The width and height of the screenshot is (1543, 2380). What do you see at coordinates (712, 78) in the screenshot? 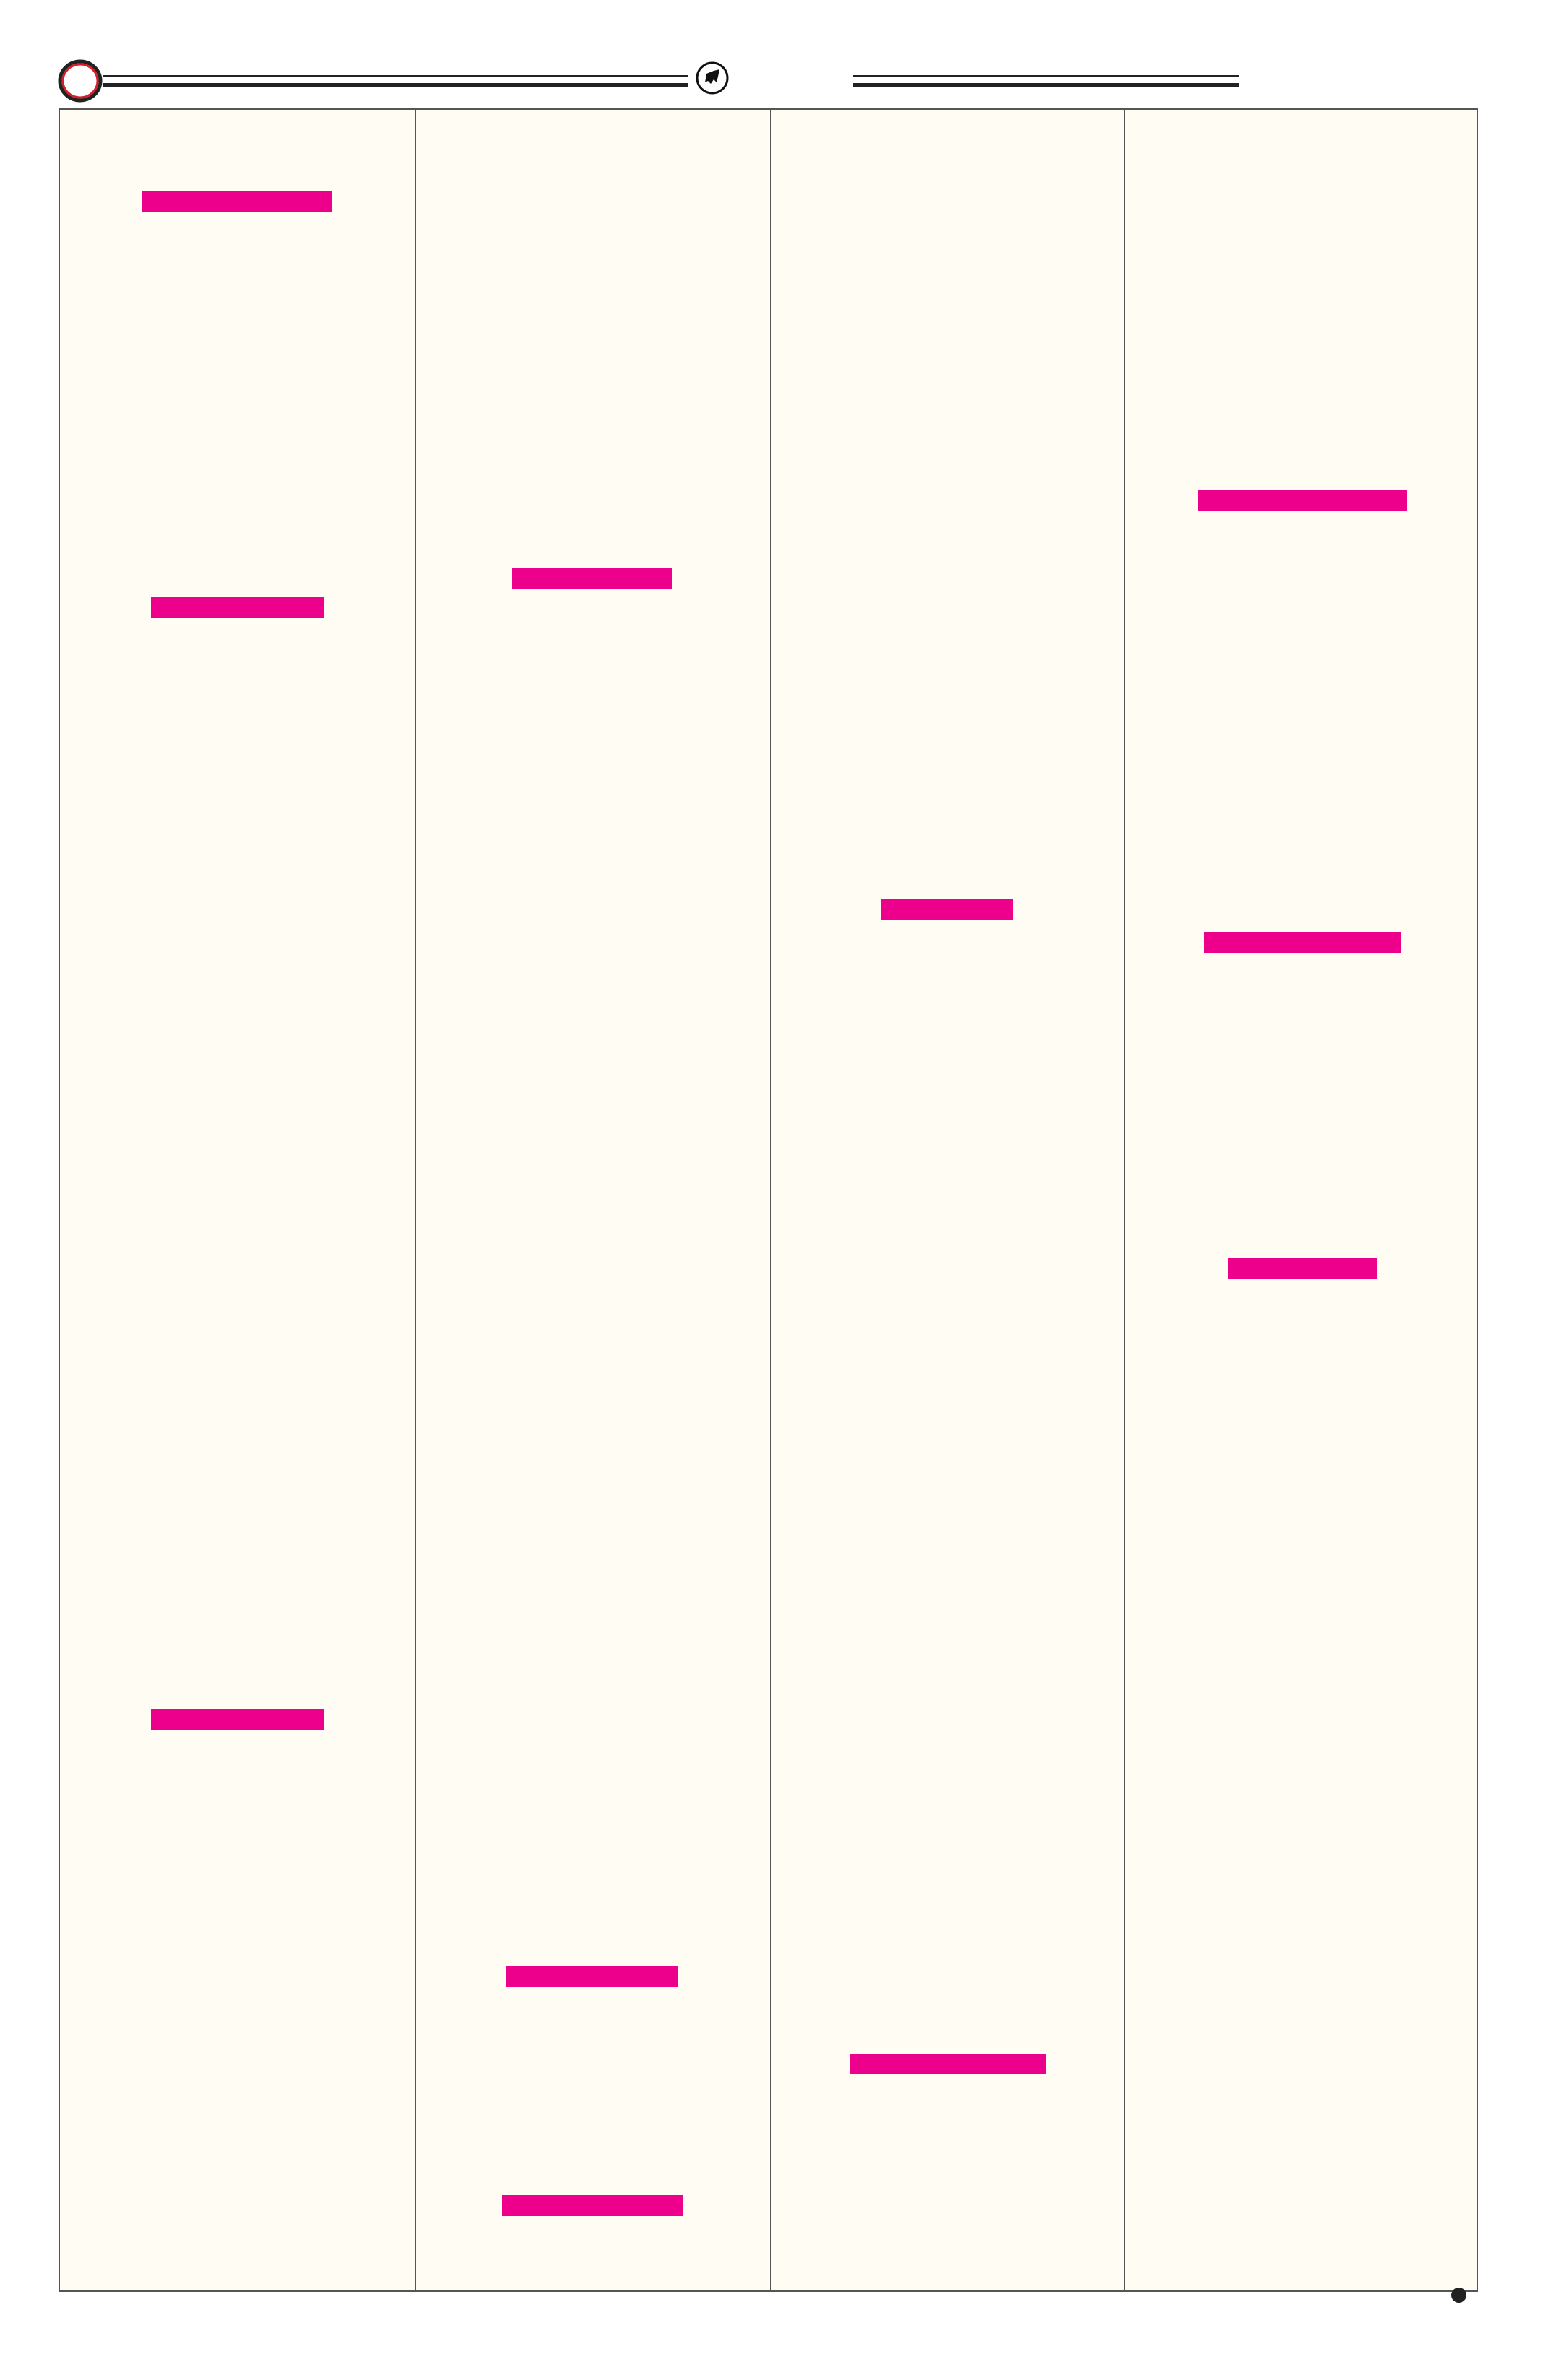
I see `bull-emblem-icon` at bounding box center [712, 78].